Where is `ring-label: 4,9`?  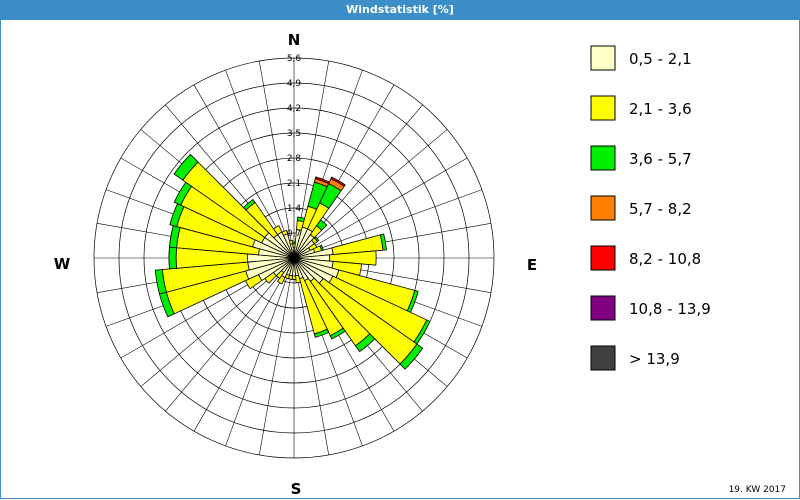
ring-label: 4,9 is located at coordinates (294, 84).